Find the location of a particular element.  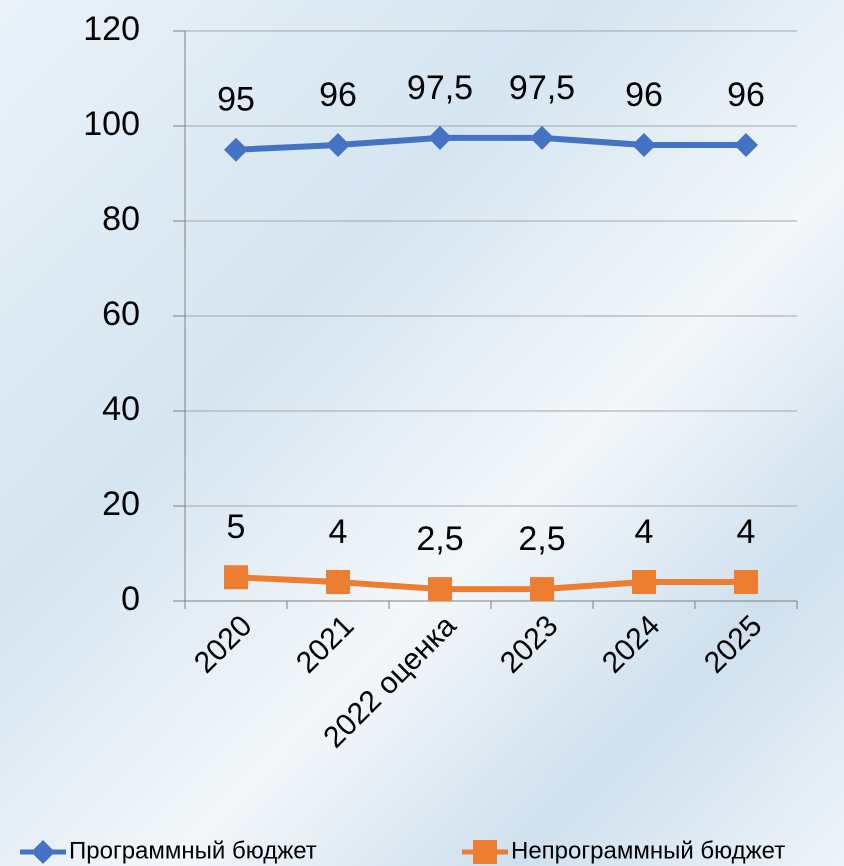

data-label: 95 is located at coordinates (236, 100).